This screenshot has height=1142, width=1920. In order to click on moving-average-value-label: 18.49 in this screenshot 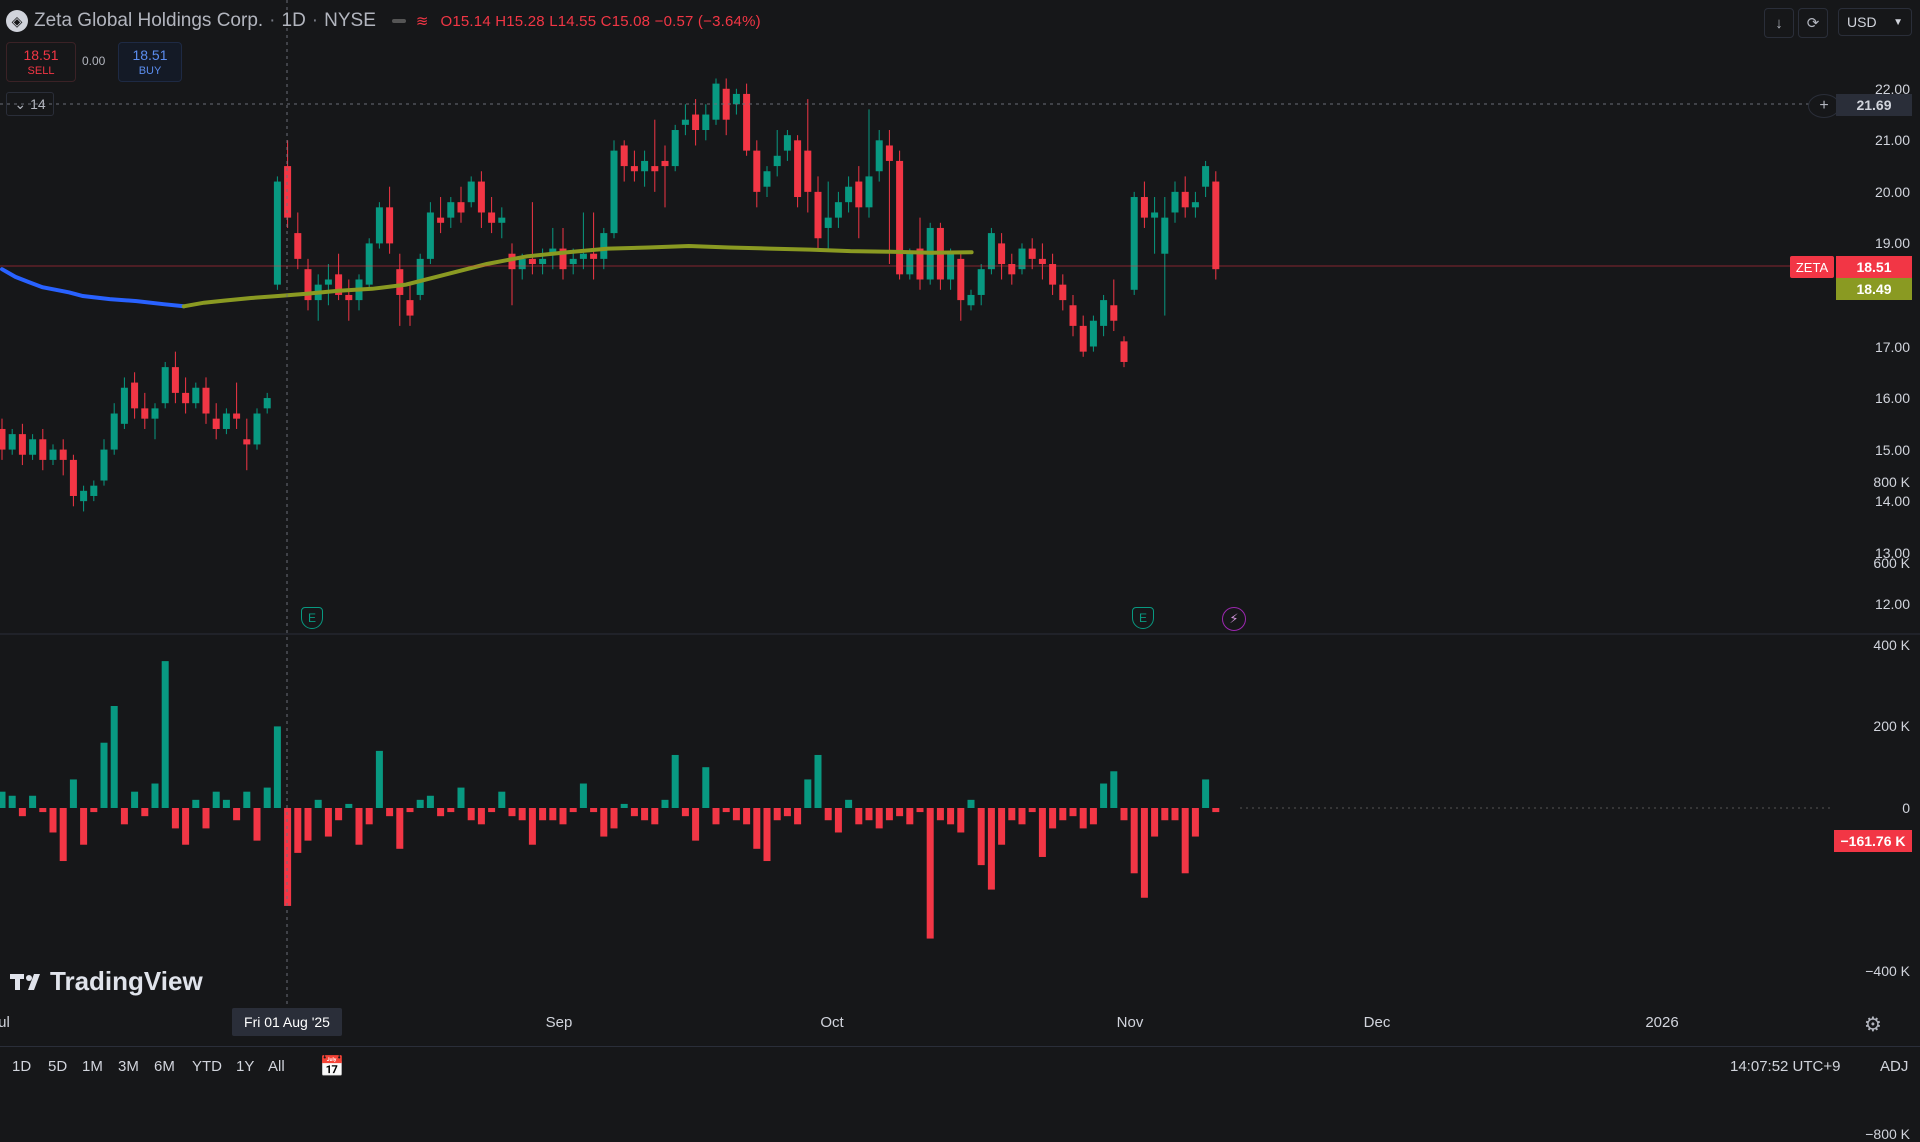, I will do `click(1874, 289)`.